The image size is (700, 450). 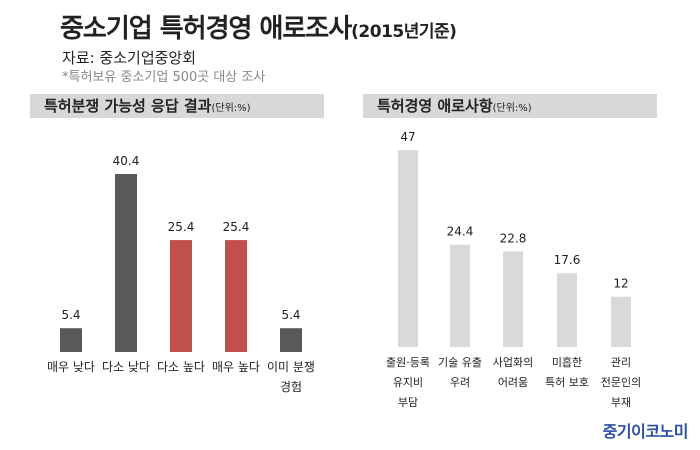 What do you see at coordinates (206, 29) in the screenshot?
I see `title-main: 중소기업 특허경영 애로조사` at bounding box center [206, 29].